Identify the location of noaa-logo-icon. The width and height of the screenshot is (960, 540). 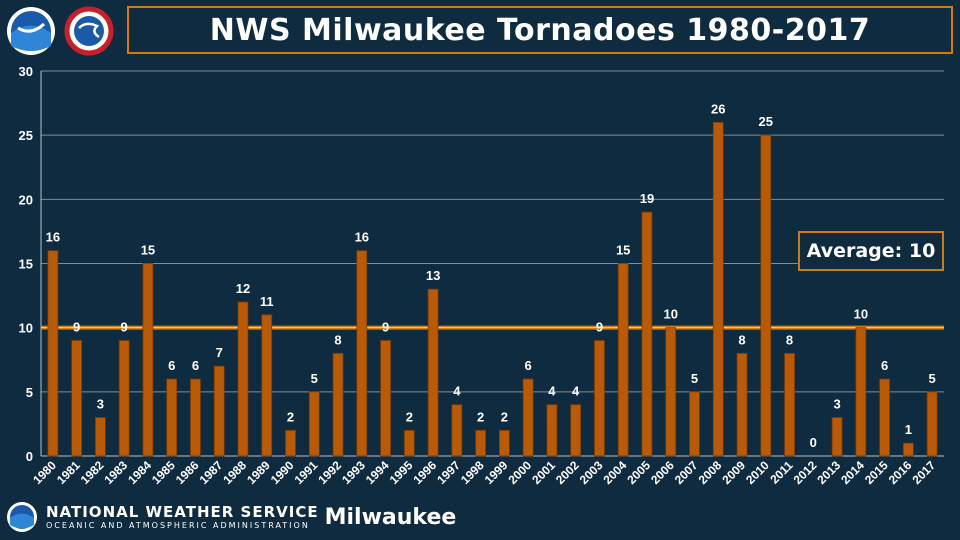
(31, 31).